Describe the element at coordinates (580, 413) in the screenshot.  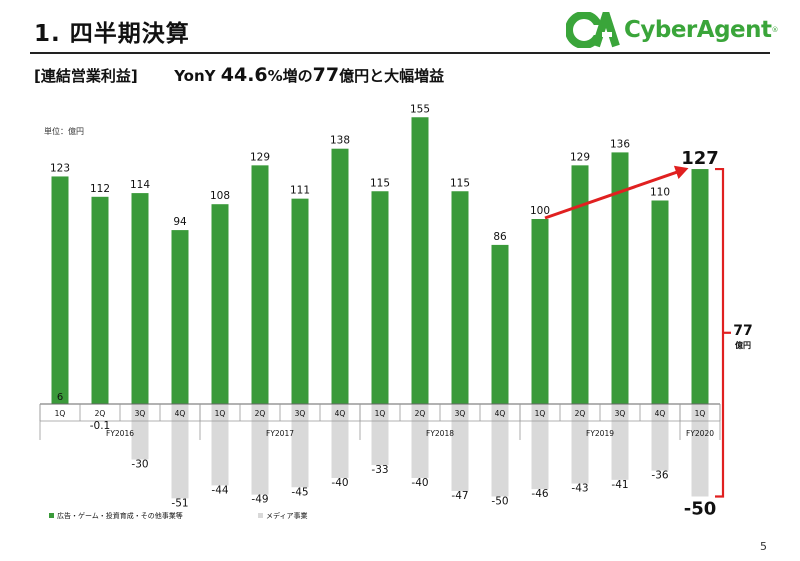
I see `quarter-label-13: 2Q` at that location.